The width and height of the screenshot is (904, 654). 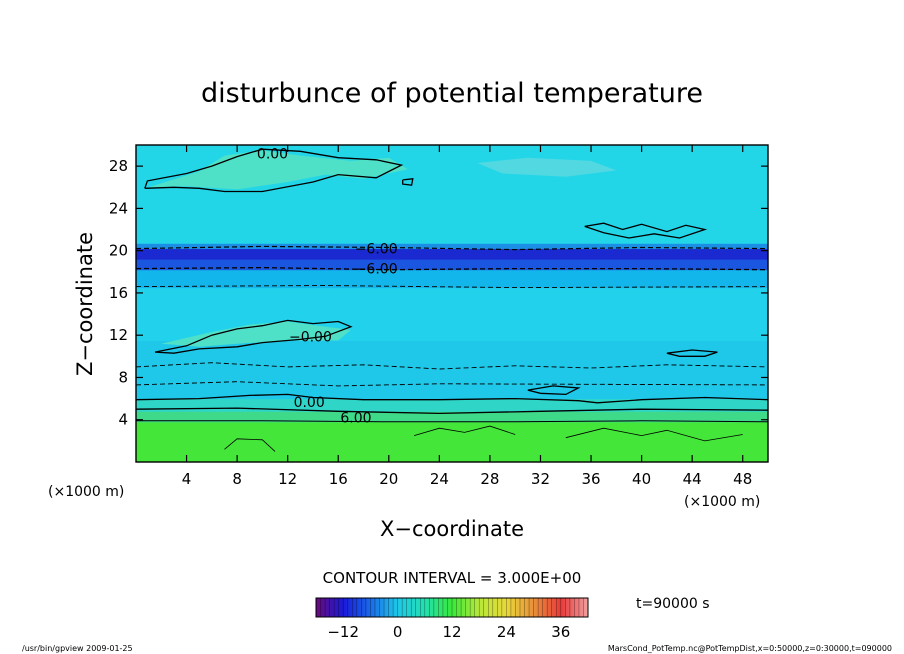 I want to click on y-tick-label: 8, so click(x=123, y=377).